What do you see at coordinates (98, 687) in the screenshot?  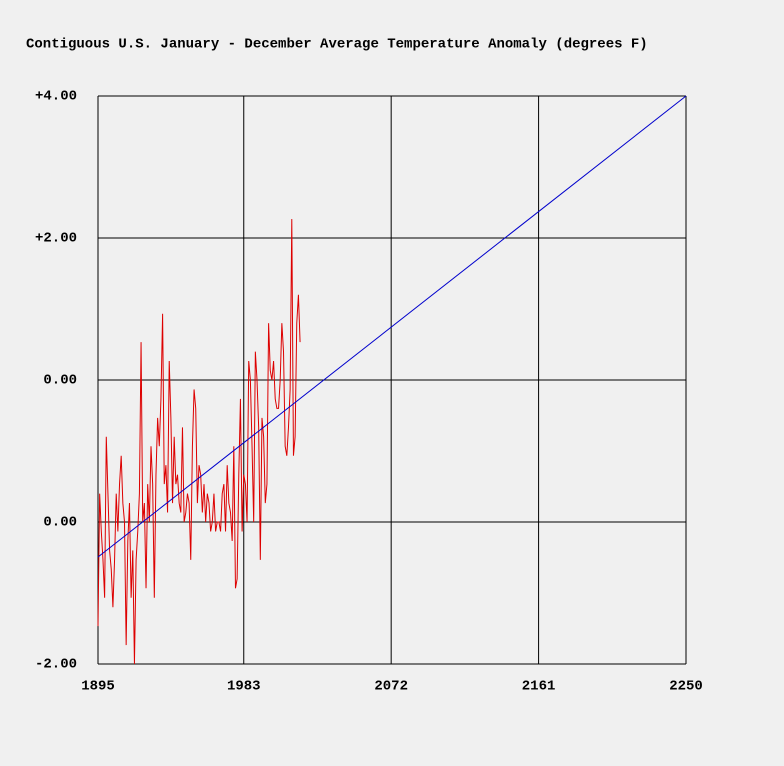 I see `x-tick-label: 1895` at bounding box center [98, 687].